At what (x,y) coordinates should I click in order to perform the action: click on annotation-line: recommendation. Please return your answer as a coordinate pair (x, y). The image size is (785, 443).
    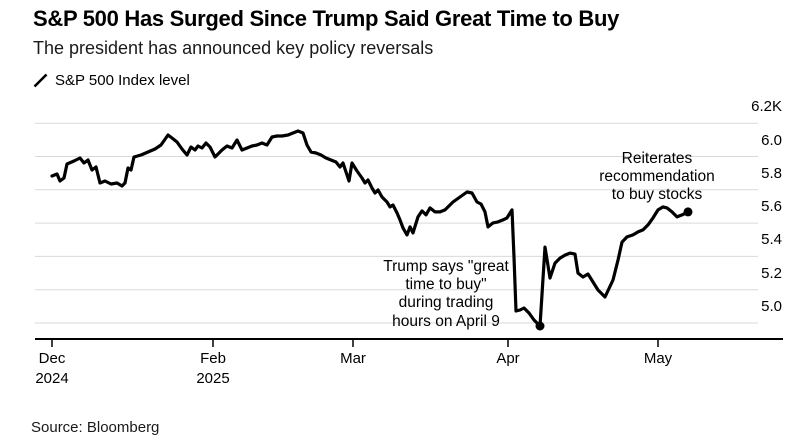
    Looking at the image, I should click on (657, 177).